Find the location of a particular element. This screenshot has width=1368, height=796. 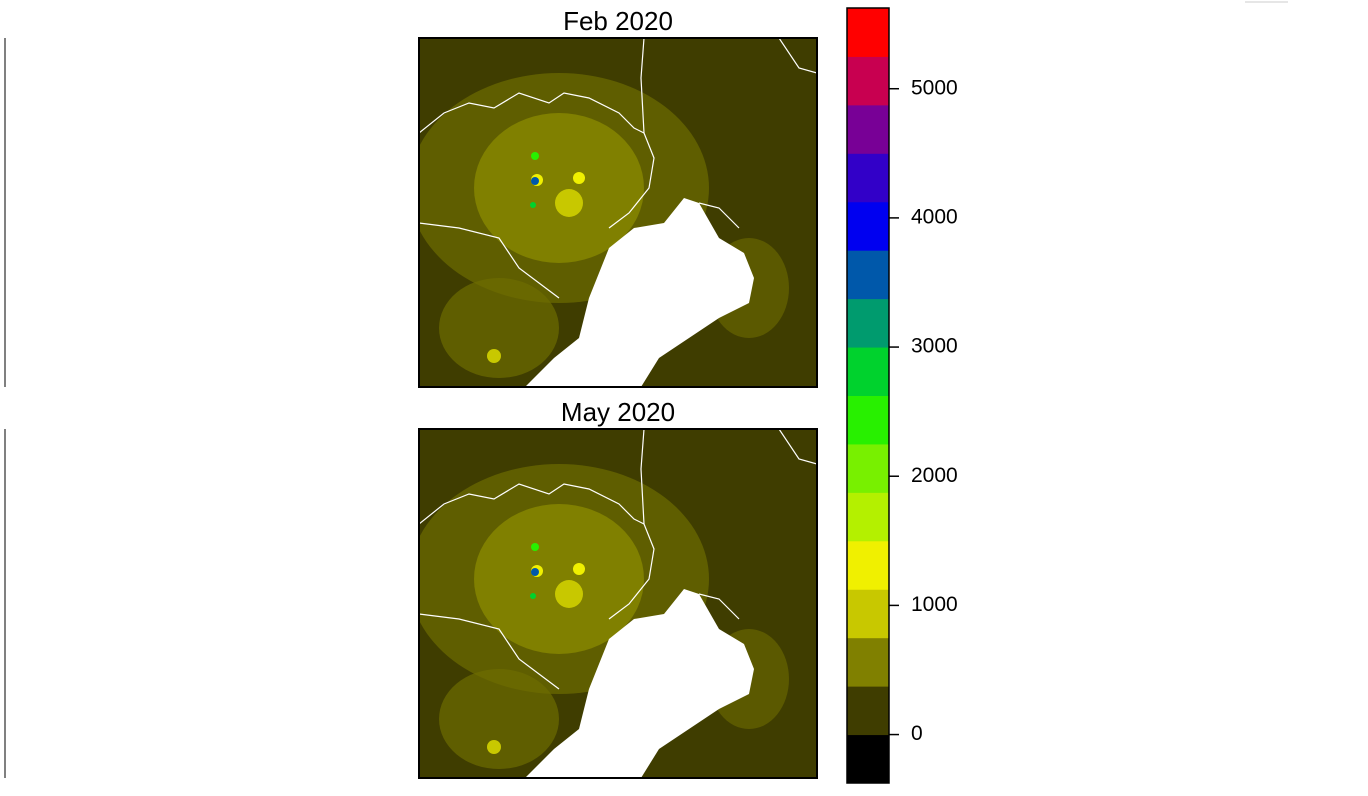

panel-title: May 2020 is located at coordinates (618, 412).